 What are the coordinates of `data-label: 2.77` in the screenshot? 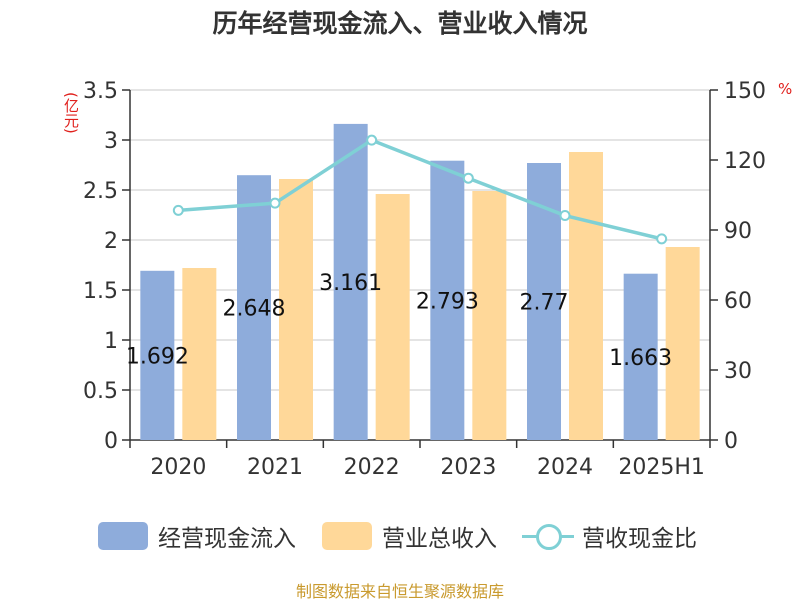 It's located at (544, 303).